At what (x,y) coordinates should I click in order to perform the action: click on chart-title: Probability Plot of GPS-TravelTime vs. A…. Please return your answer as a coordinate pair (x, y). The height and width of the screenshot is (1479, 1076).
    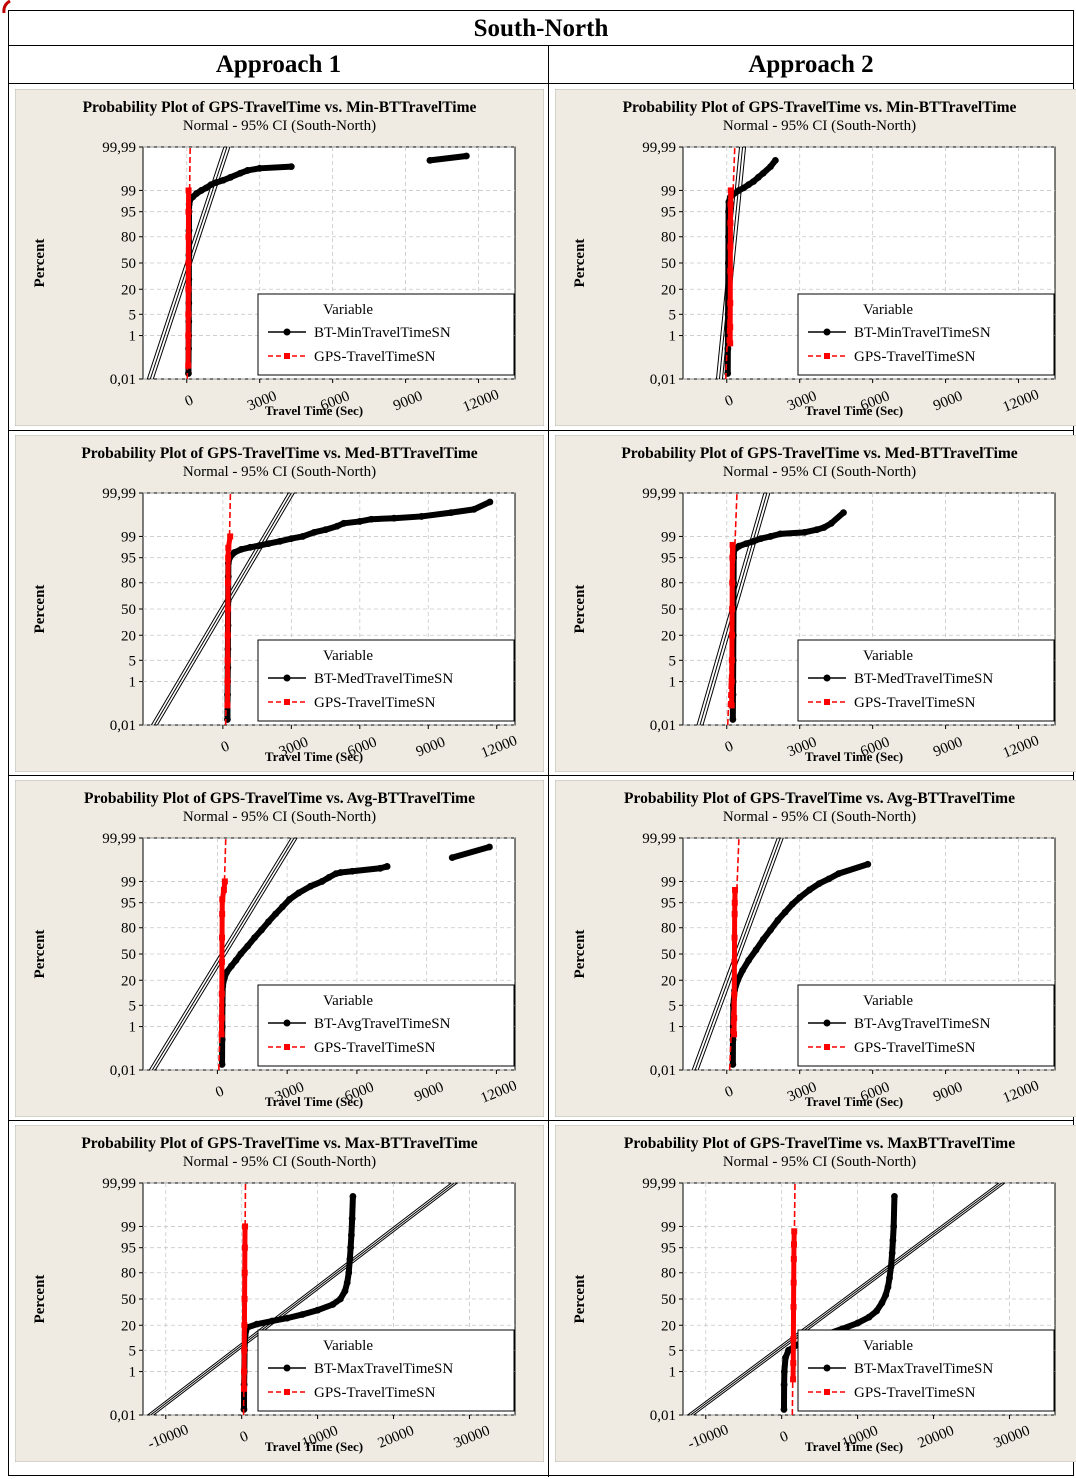
    Looking at the image, I should click on (819, 798).